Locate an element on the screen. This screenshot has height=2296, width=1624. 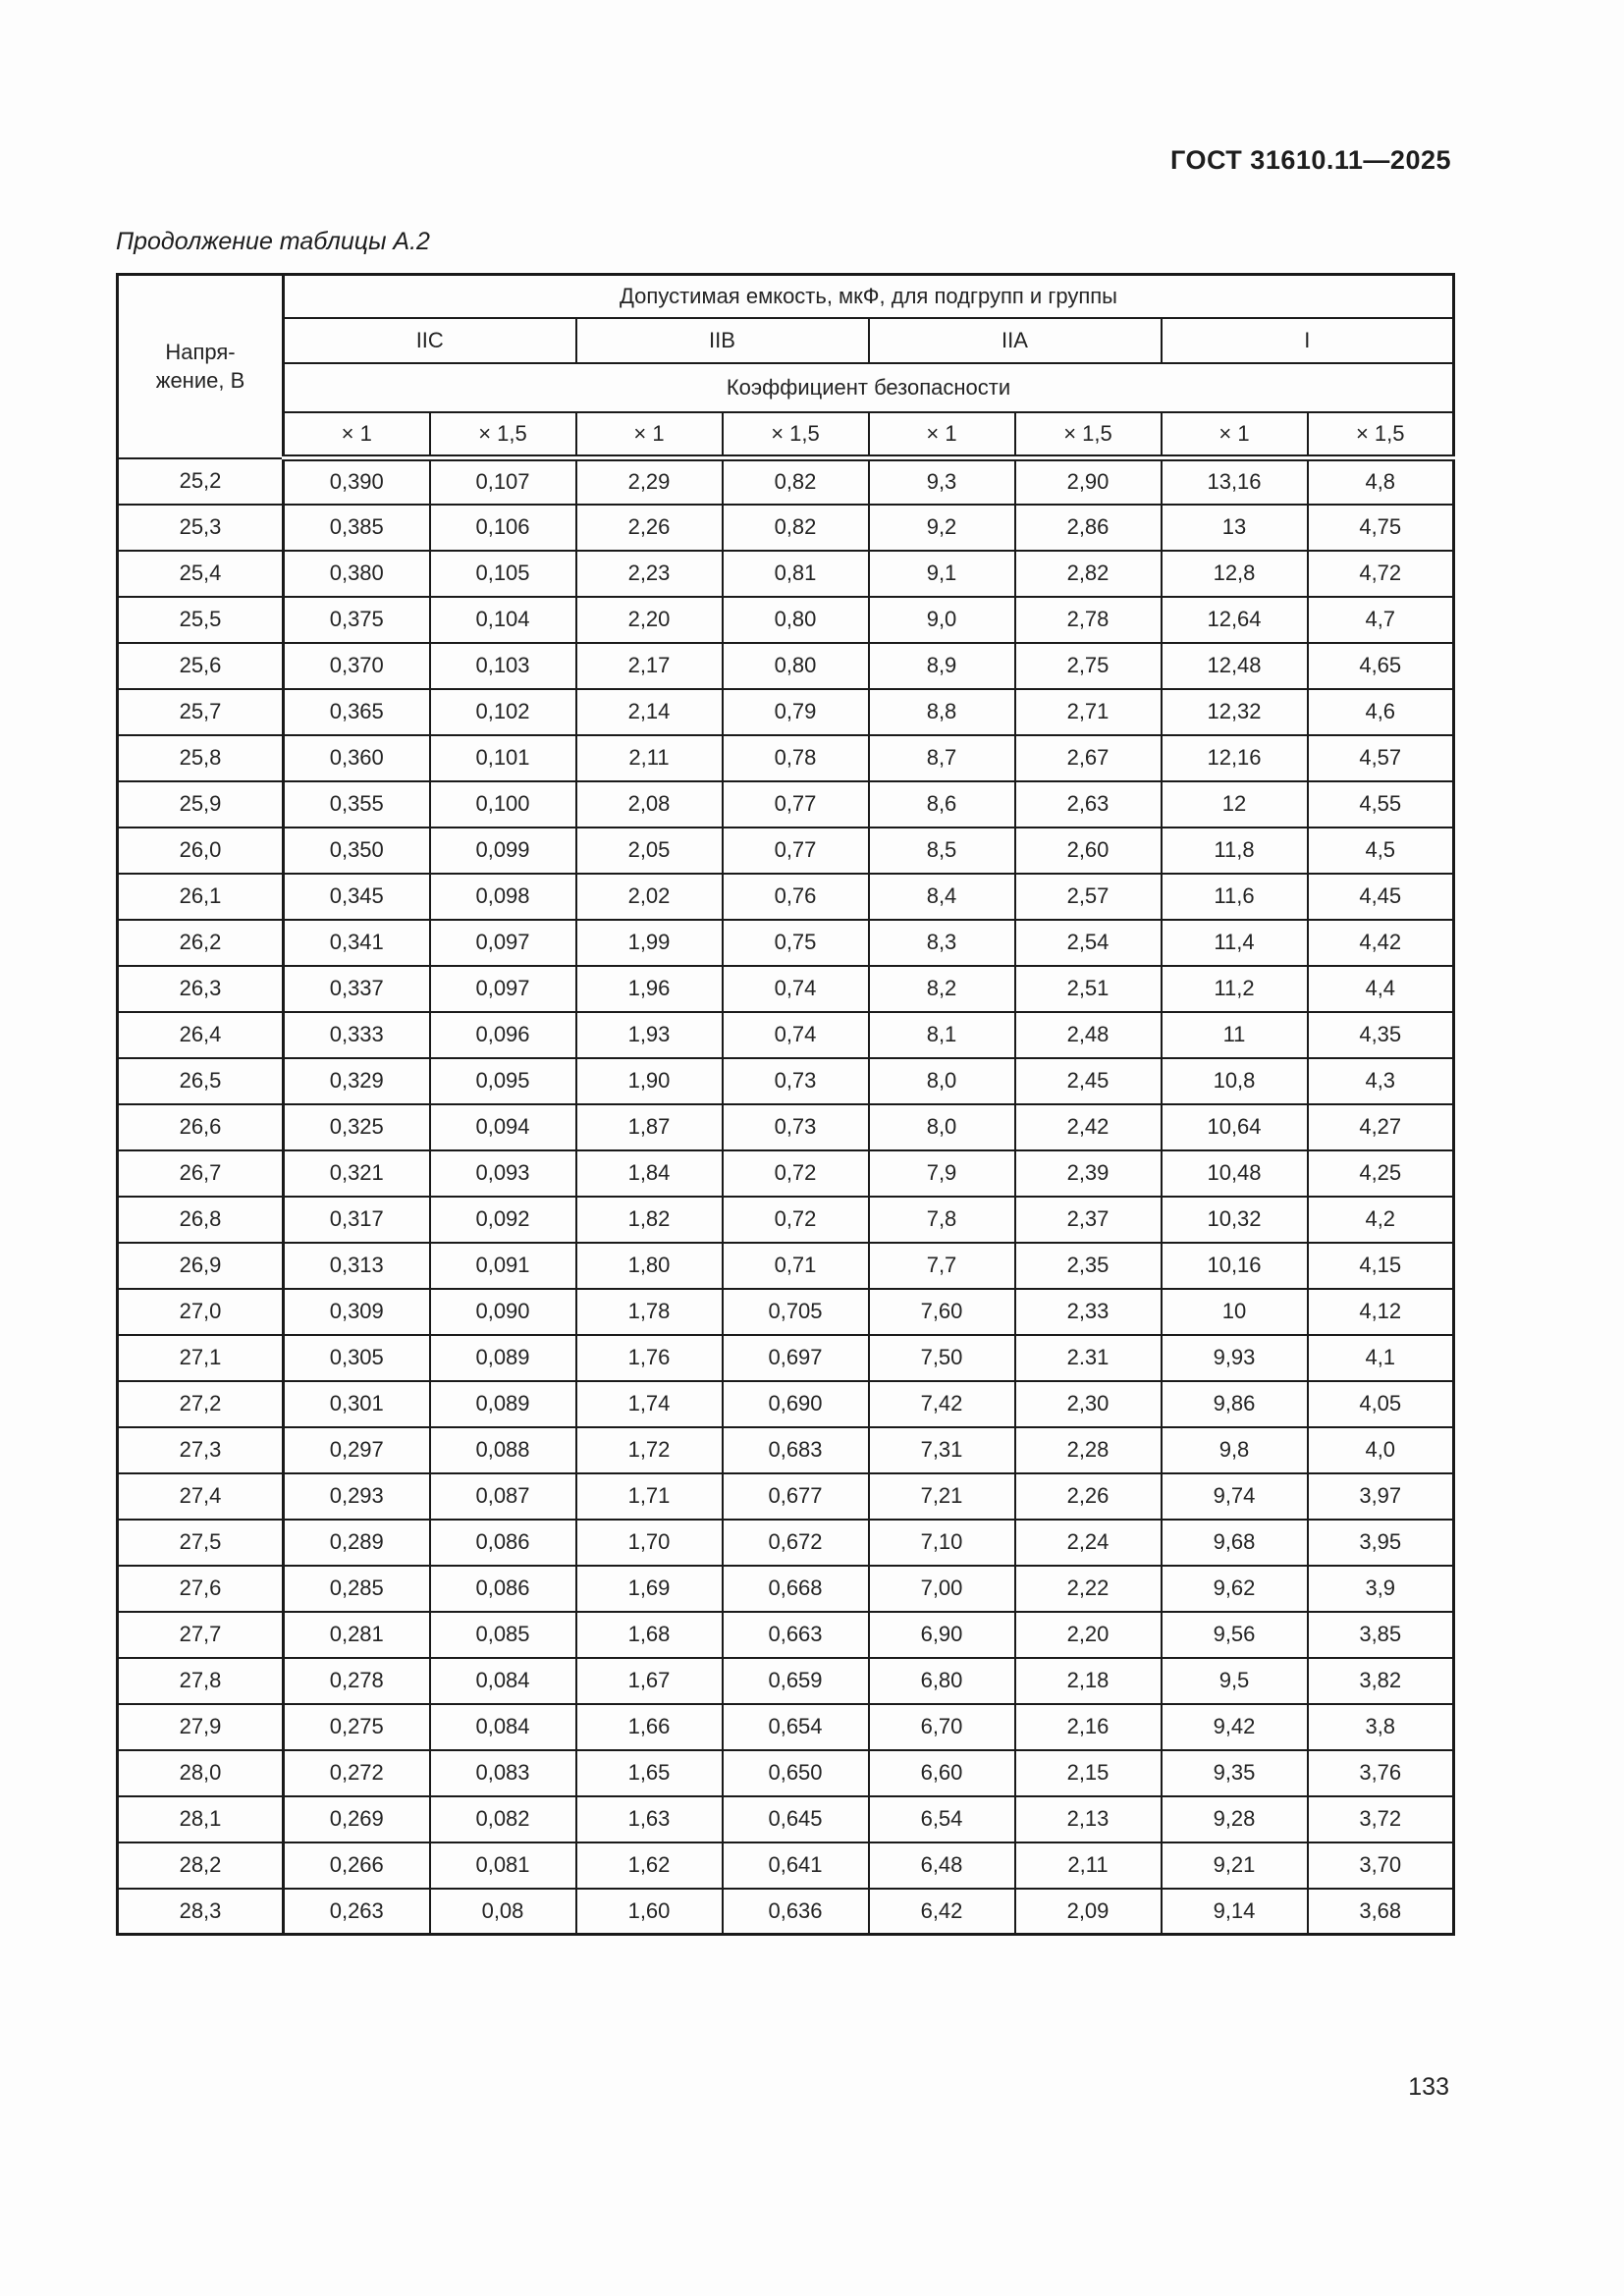
value-cell: 2,42 is located at coordinates (1088, 1126).